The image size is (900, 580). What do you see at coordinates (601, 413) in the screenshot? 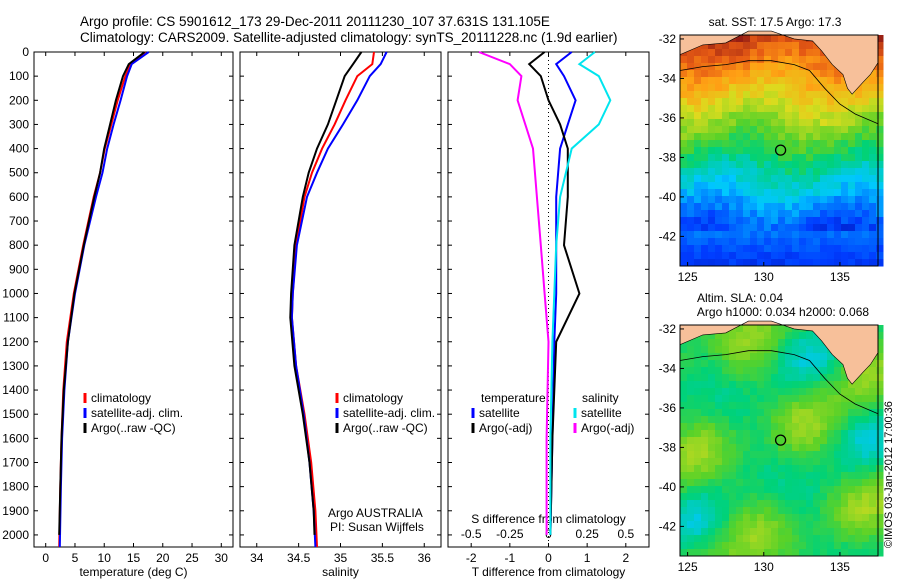
I see `legend-label: satellite` at bounding box center [601, 413].